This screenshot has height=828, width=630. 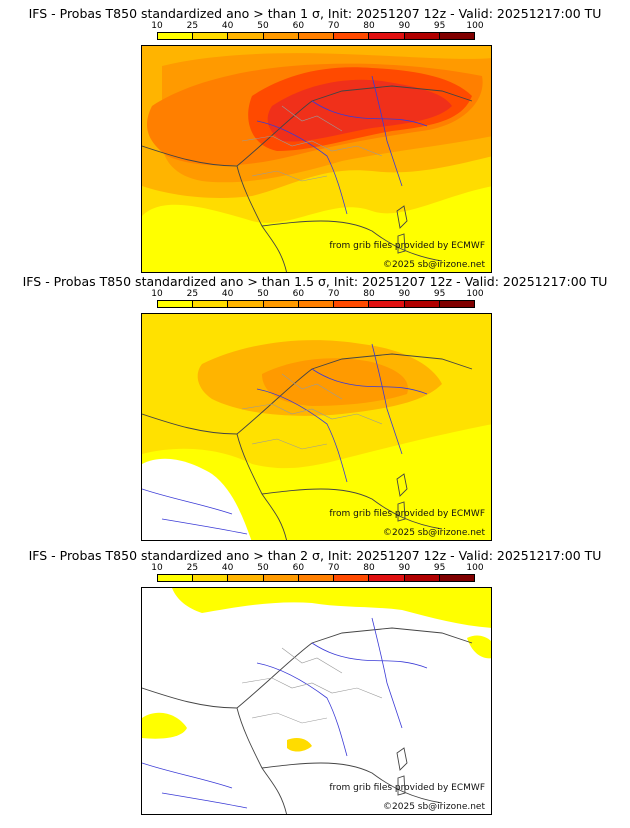 I want to click on field-25-patch, so click(x=299, y=745).